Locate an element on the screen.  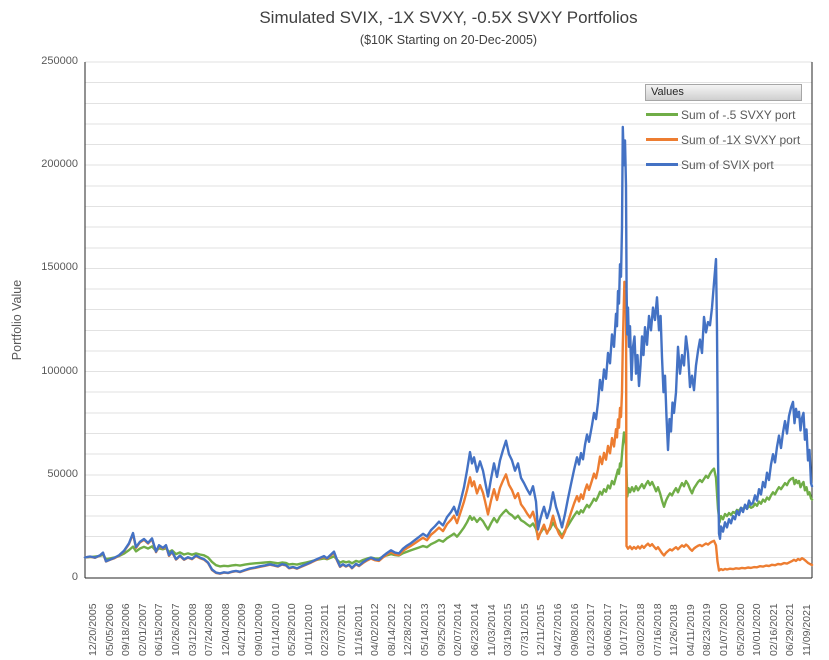
values-field-button: Values is located at coordinates (723, 92).